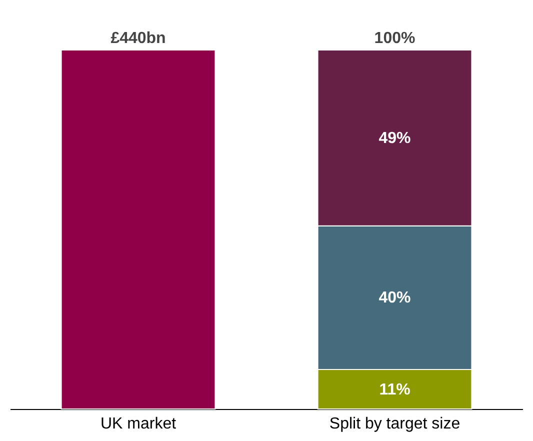 The image size is (533, 441). Describe the element at coordinates (394, 138) in the screenshot. I see `data-label: 49%` at that location.